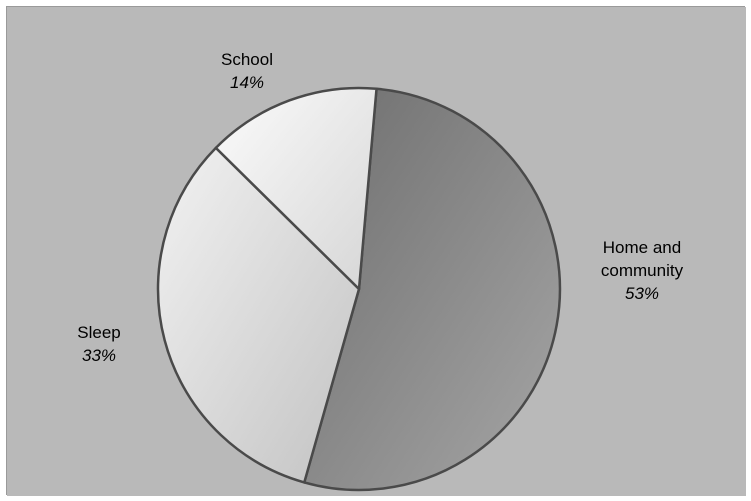 The height and width of the screenshot is (501, 751). Describe the element at coordinates (247, 71) in the screenshot. I see `slice-label-school: School 14%` at that location.